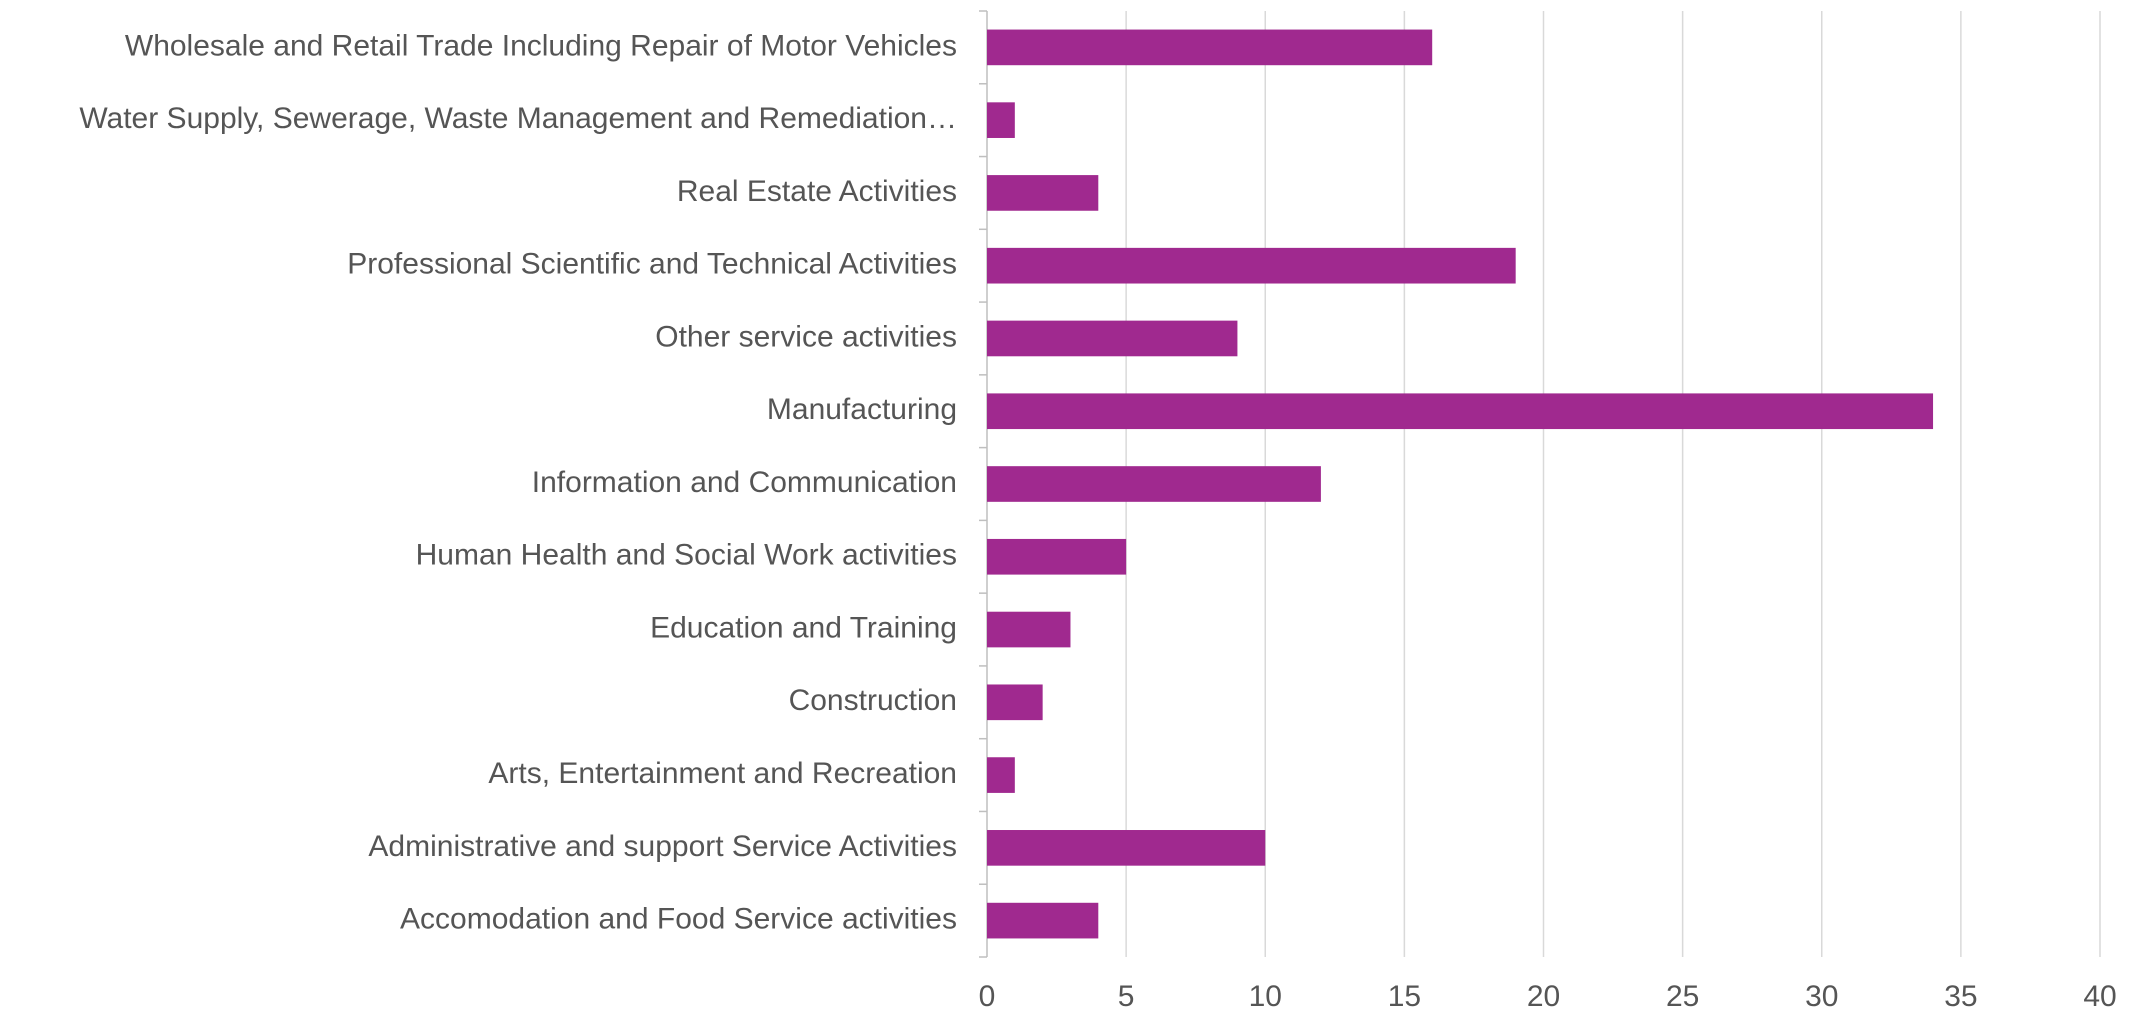 This screenshot has height=1009, width=2133. I want to click on x-tick-label: 0, so click(987, 994).